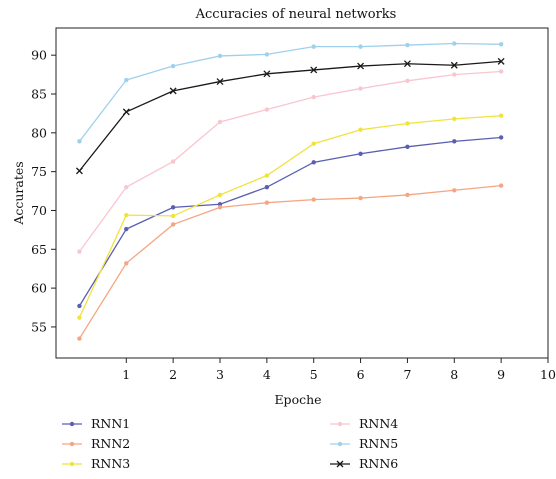  I want to click on legend: RNN1 RNN2 RNN3 RNN4 RNN5 RNN6, so click(230, 443).